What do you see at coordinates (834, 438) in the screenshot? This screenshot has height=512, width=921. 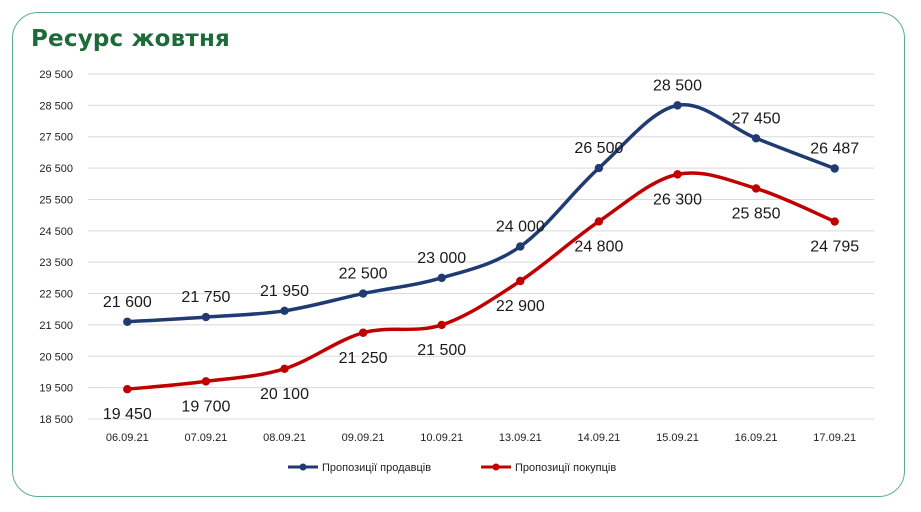 I see `x-tick-label: 17.09.21` at bounding box center [834, 438].